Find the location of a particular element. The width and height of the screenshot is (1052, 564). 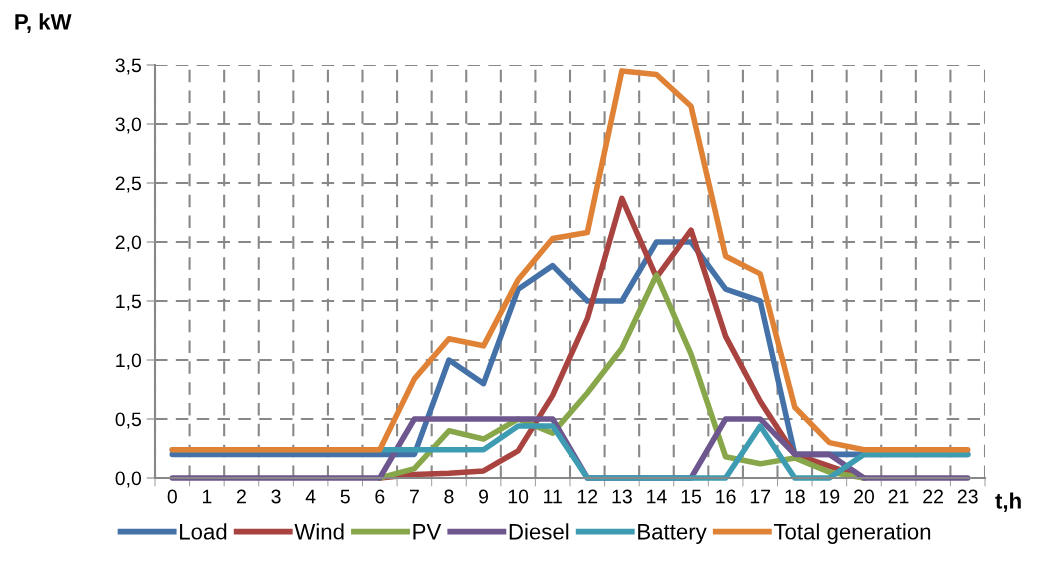

legend-label: PV is located at coordinates (427, 532).